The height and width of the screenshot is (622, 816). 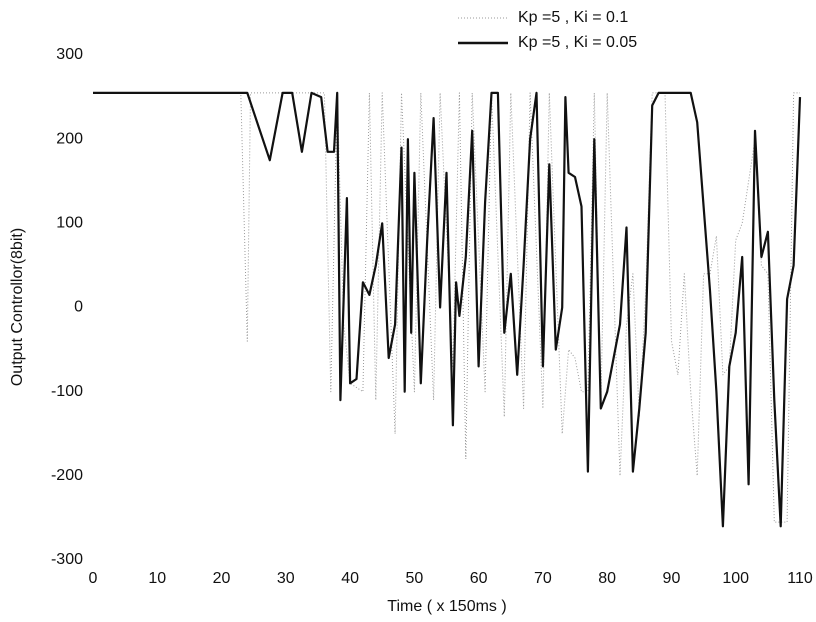 What do you see at coordinates (672, 578) in the screenshot?
I see `x-tick-label: 90` at bounding box center [672, 578].